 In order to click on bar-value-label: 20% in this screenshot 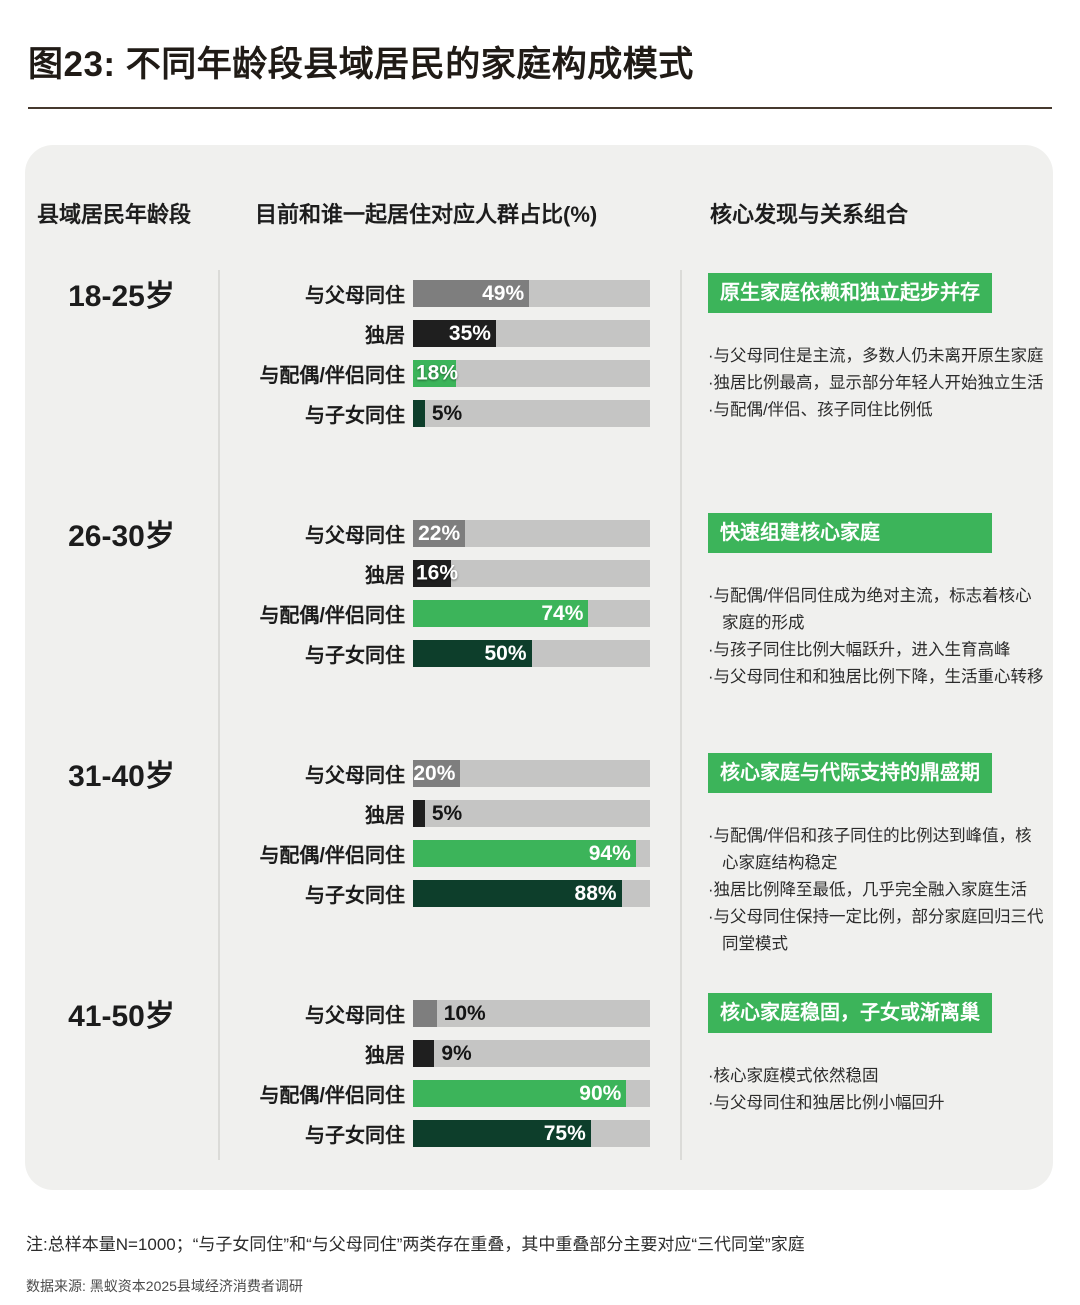, I will do `click(434, 773)`.